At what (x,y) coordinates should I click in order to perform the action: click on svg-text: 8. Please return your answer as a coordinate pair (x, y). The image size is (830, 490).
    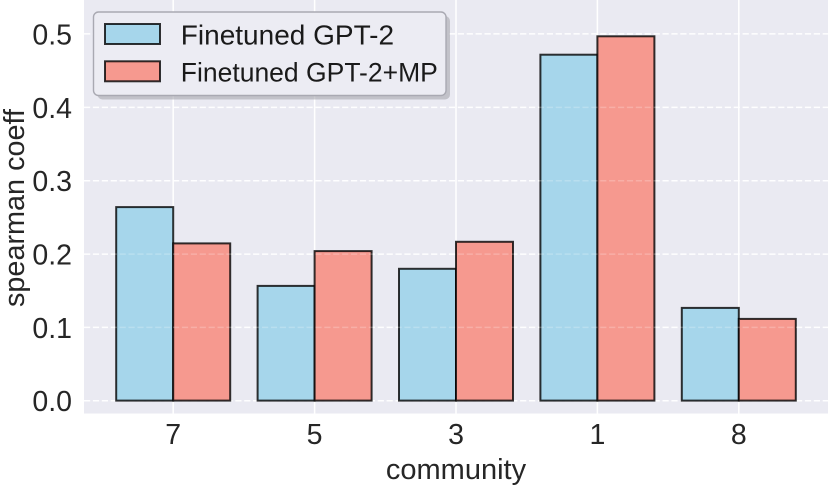
    Looking at the image, I should click on (739, 435).